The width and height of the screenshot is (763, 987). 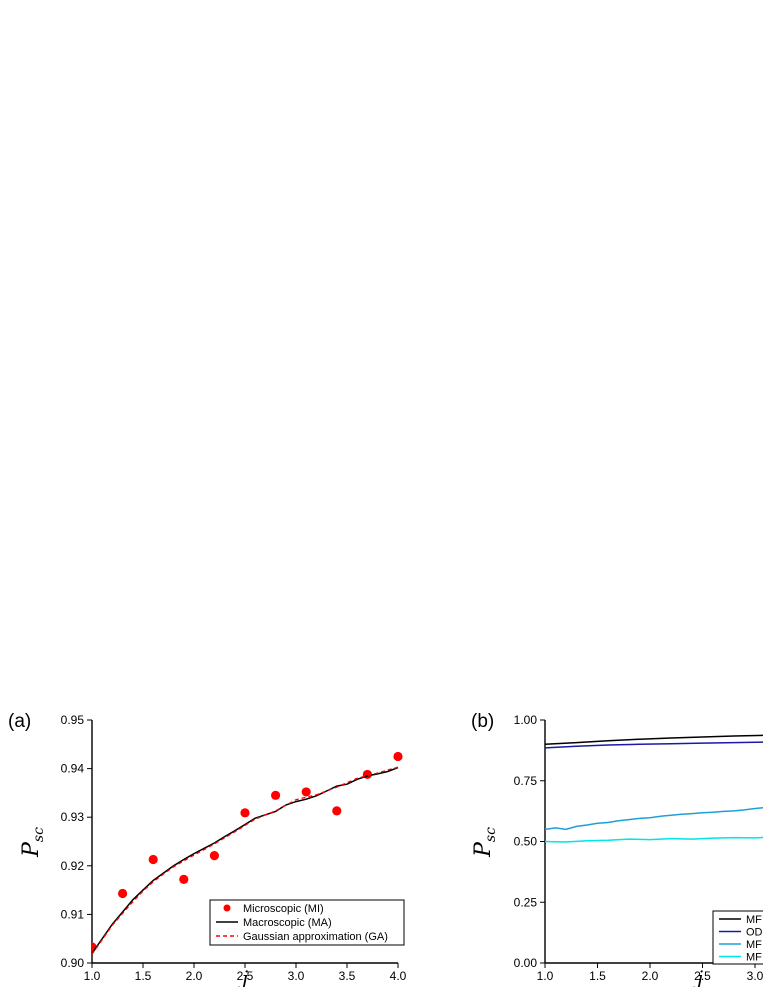 I want to click on legend-label: OD, so click(x=754, y=933).